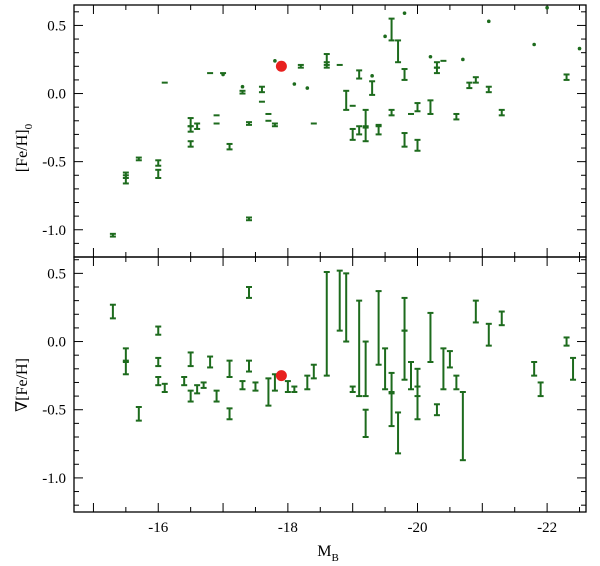  What do you see at coordinates (328, 553) in the screenshot?
I see `x-axis-label: MB` at bounding box center [328, 553].